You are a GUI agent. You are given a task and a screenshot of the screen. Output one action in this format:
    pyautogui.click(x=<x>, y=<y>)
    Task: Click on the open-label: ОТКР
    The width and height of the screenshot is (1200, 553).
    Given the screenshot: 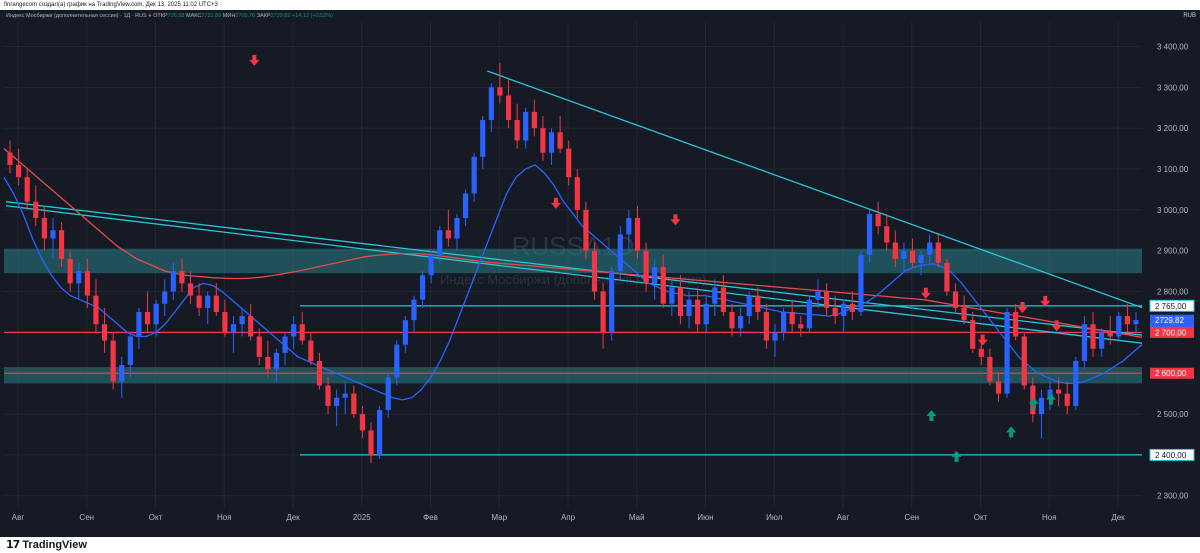 What is the action you would take?
    pyautogui.click(x=160, y=16)
    